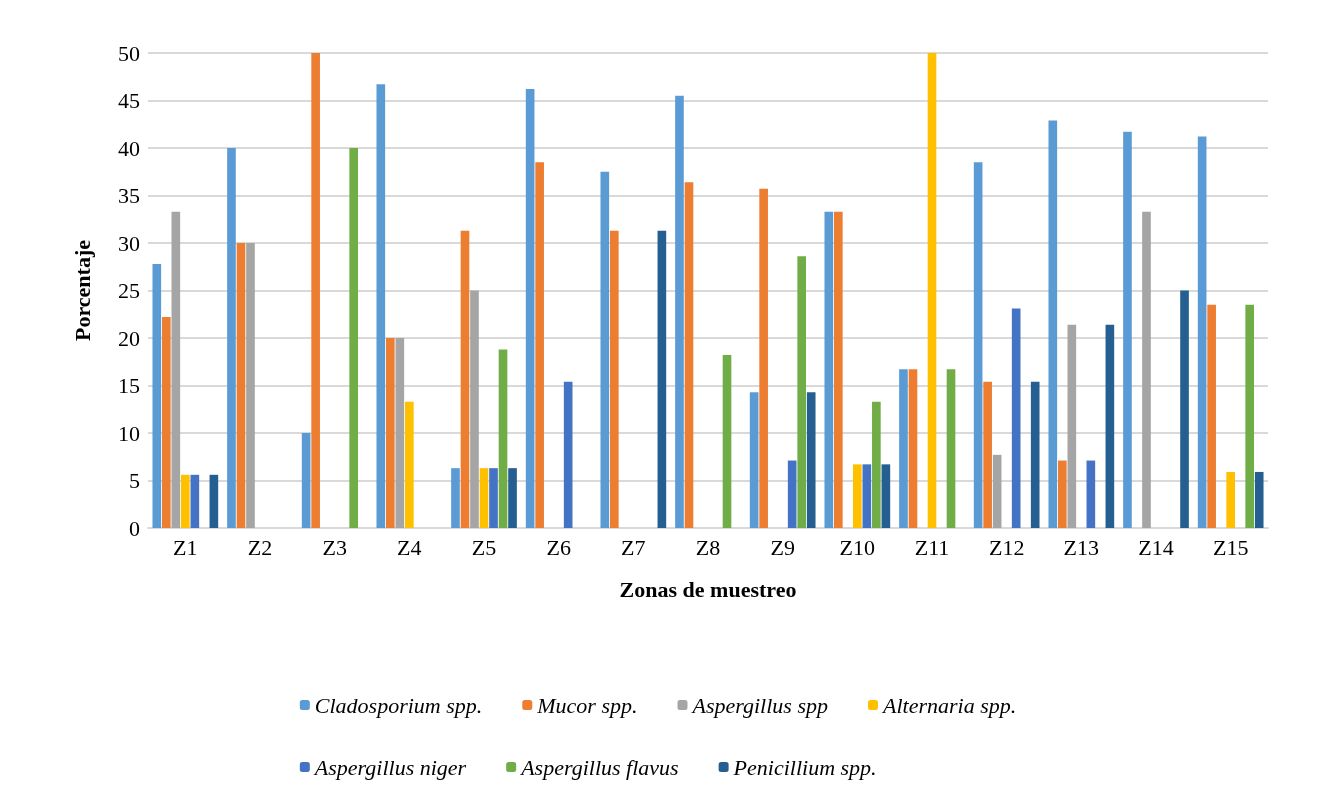  Describe the element at coordinates (1006, 547) in the screenshot. I see `x-tick-label: Z12` at that location.